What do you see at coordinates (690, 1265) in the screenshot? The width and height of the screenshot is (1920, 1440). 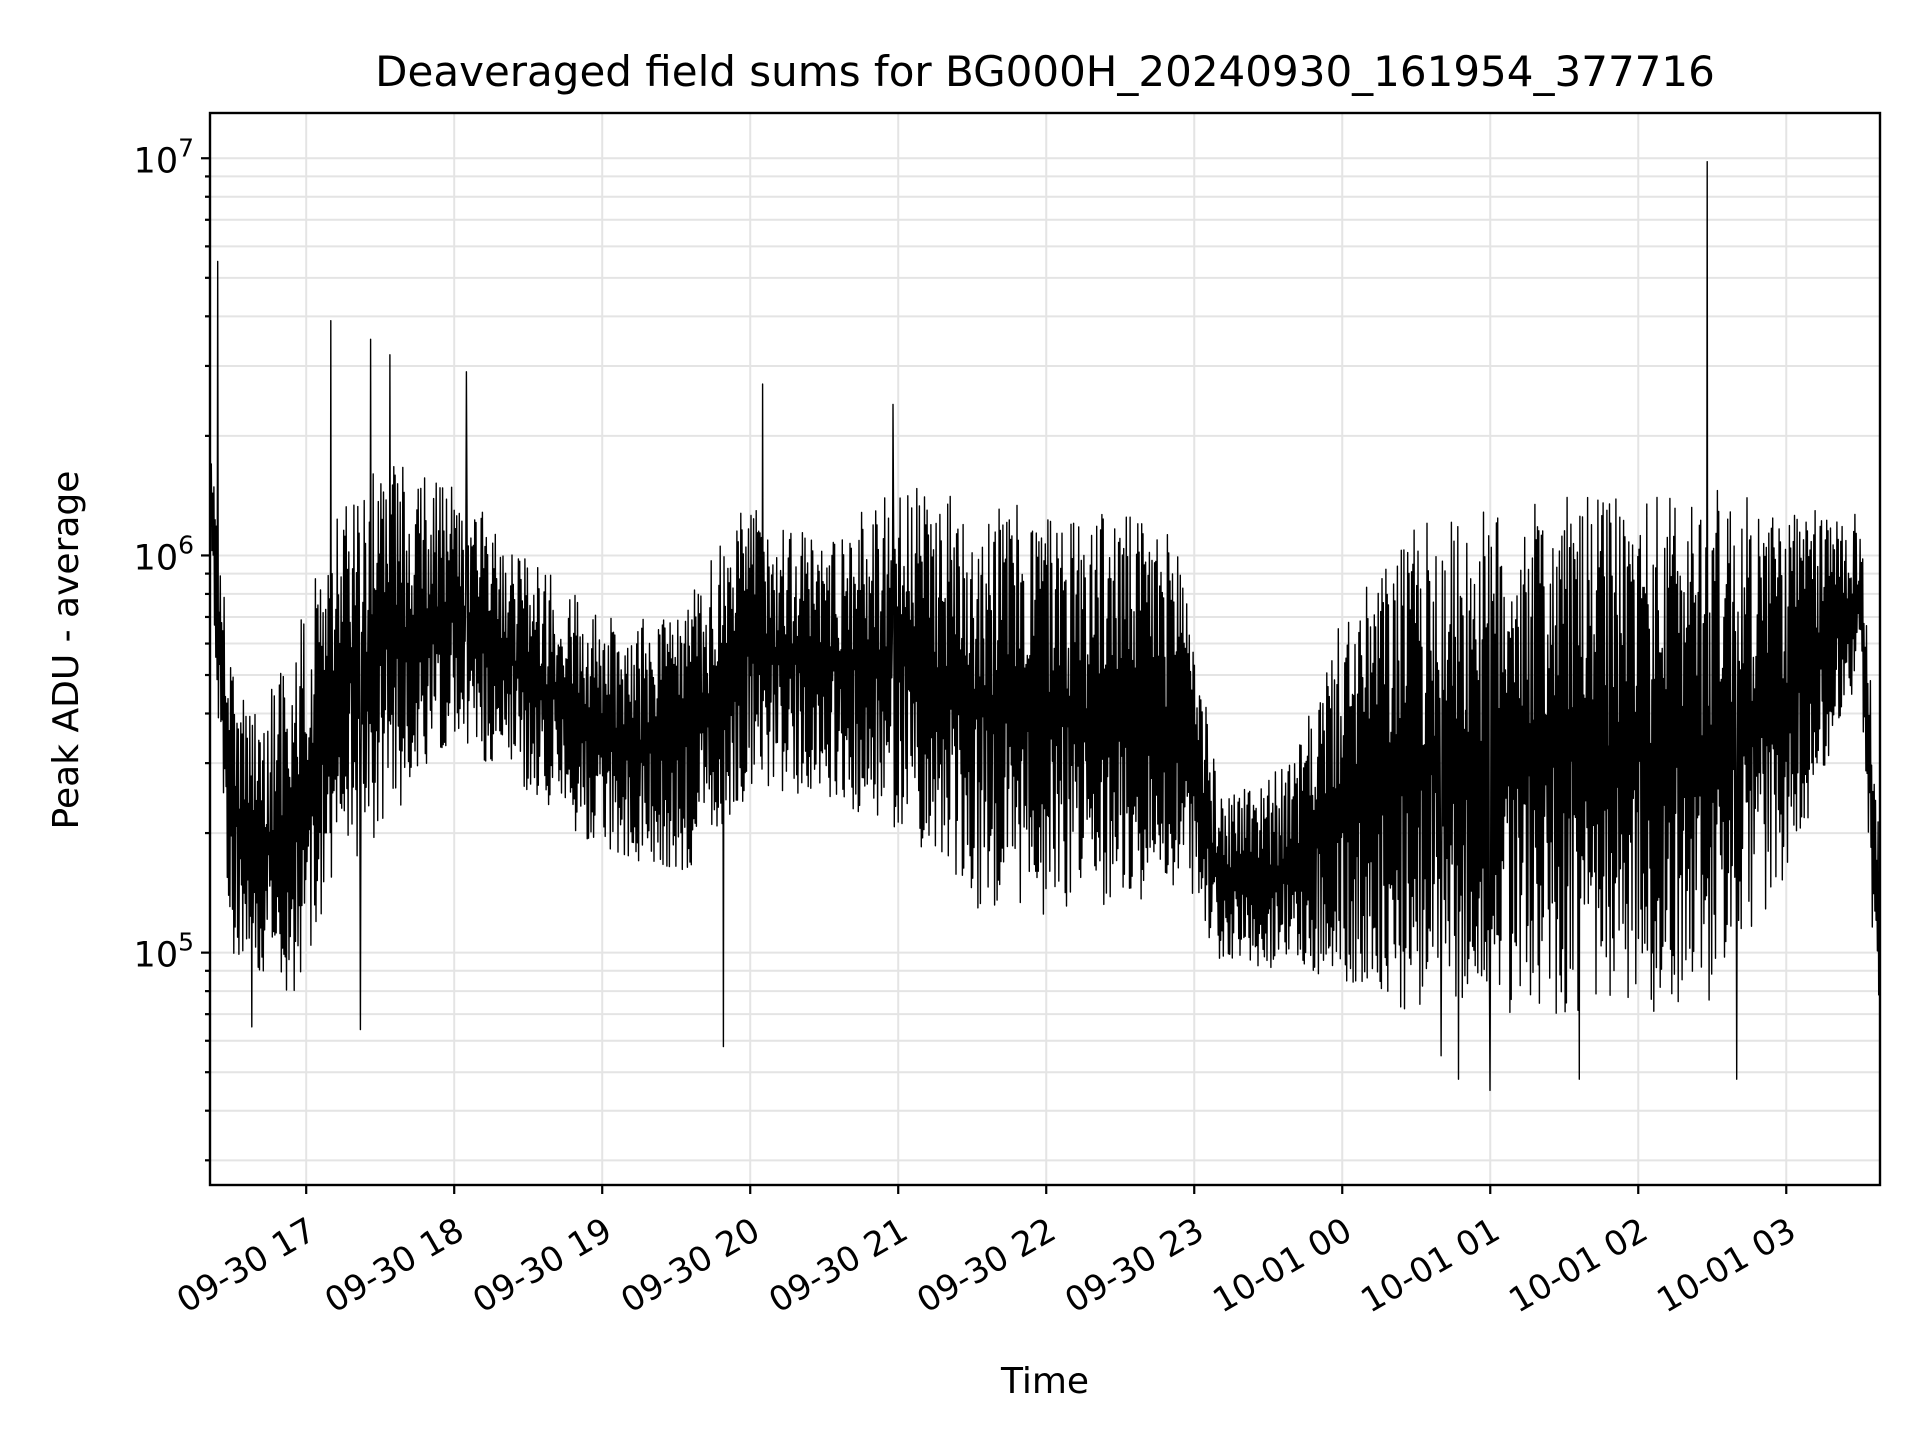 I see `x-tick-label: 09-30 20` at bounding box center [690, 1265].